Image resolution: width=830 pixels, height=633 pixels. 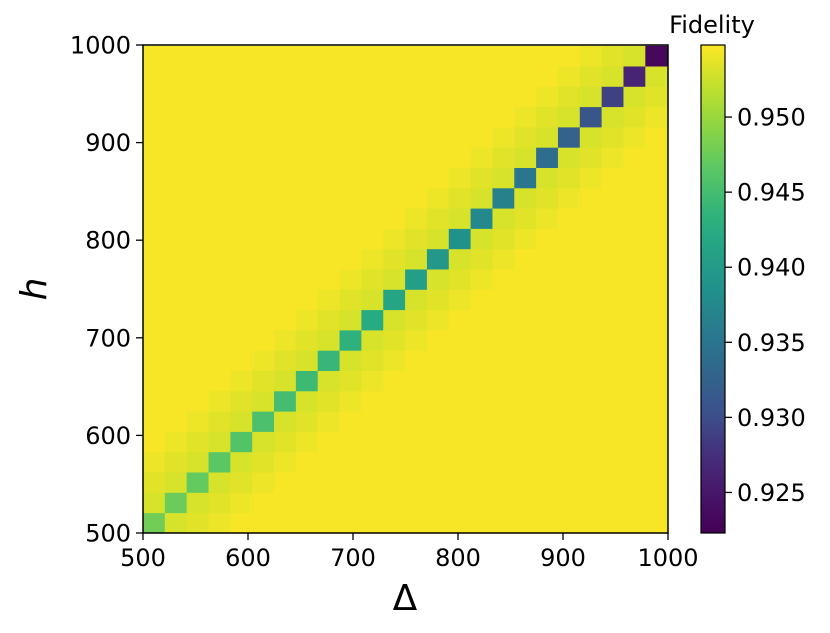 I want to click on y-tick-label: 700, so click(x=108, y=338).